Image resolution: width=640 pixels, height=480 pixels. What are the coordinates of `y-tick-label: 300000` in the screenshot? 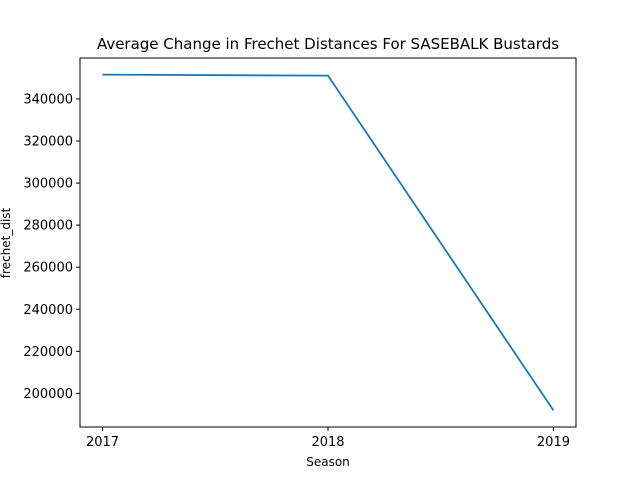 It's located at (48, 184).